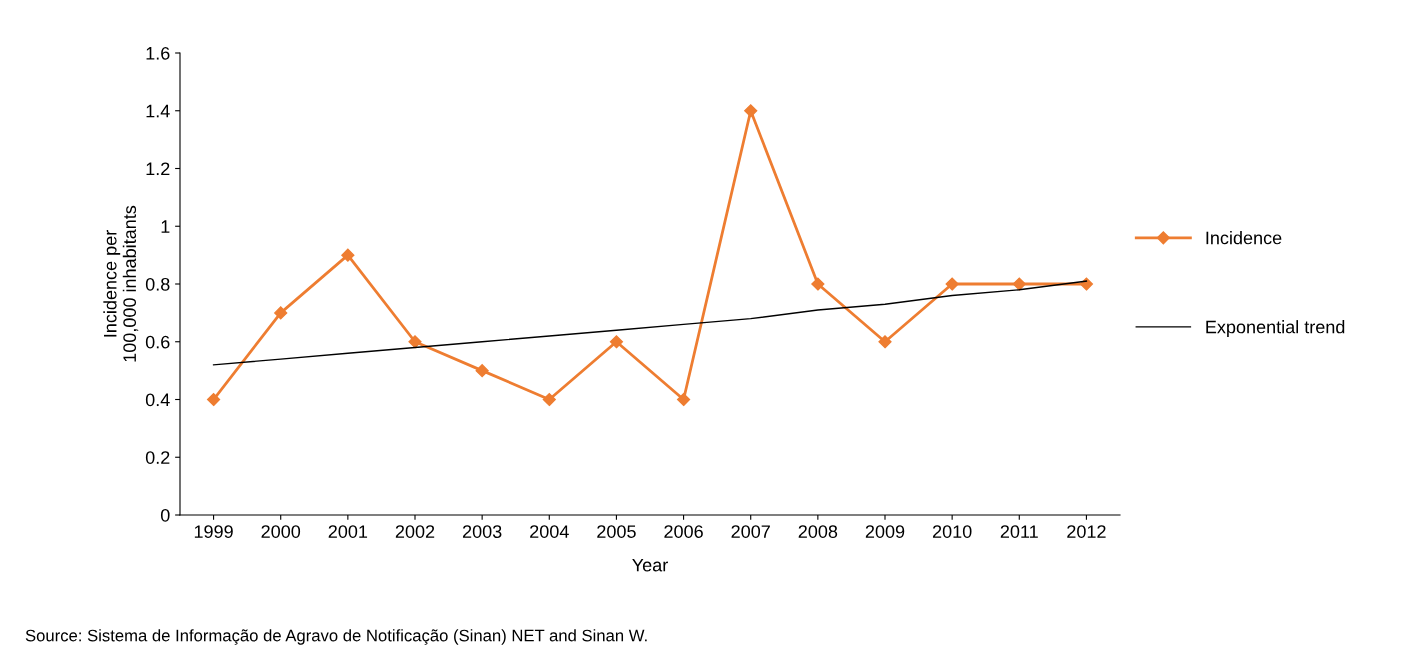  I want to click on y-axis-title: Incidence per 100,000 inhabitants, so click(121, 283).